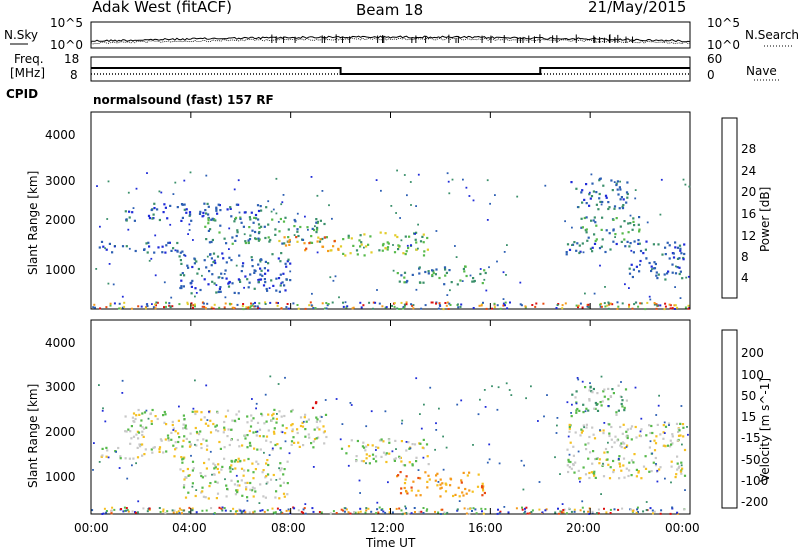 The width and height of the screenshot is (800, 554). I want to click on noise-sky-trace, so click(390, 39).